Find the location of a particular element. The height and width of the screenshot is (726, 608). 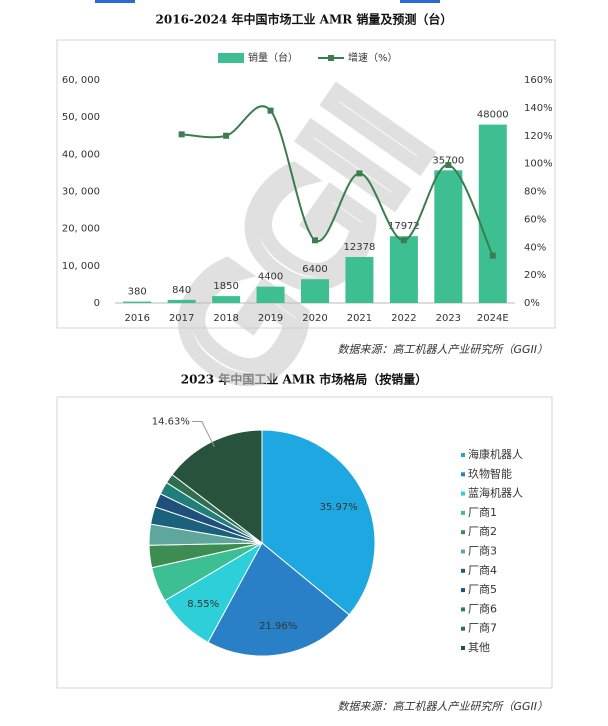

legend-label: 厂商5 is located at coordinates (482, 589).